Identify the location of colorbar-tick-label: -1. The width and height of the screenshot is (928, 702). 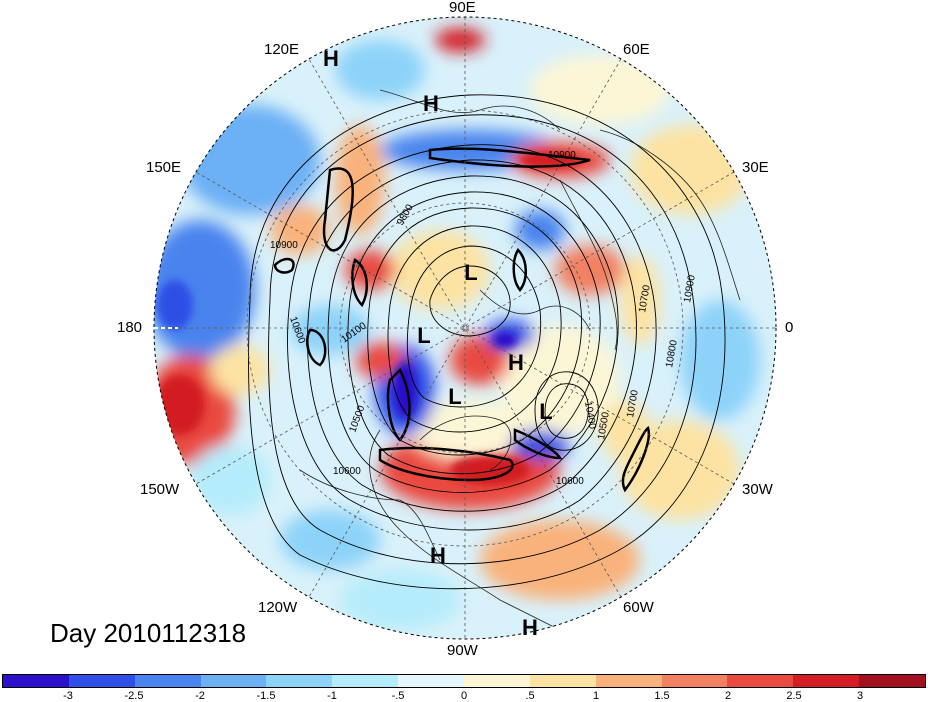
(332, 696).